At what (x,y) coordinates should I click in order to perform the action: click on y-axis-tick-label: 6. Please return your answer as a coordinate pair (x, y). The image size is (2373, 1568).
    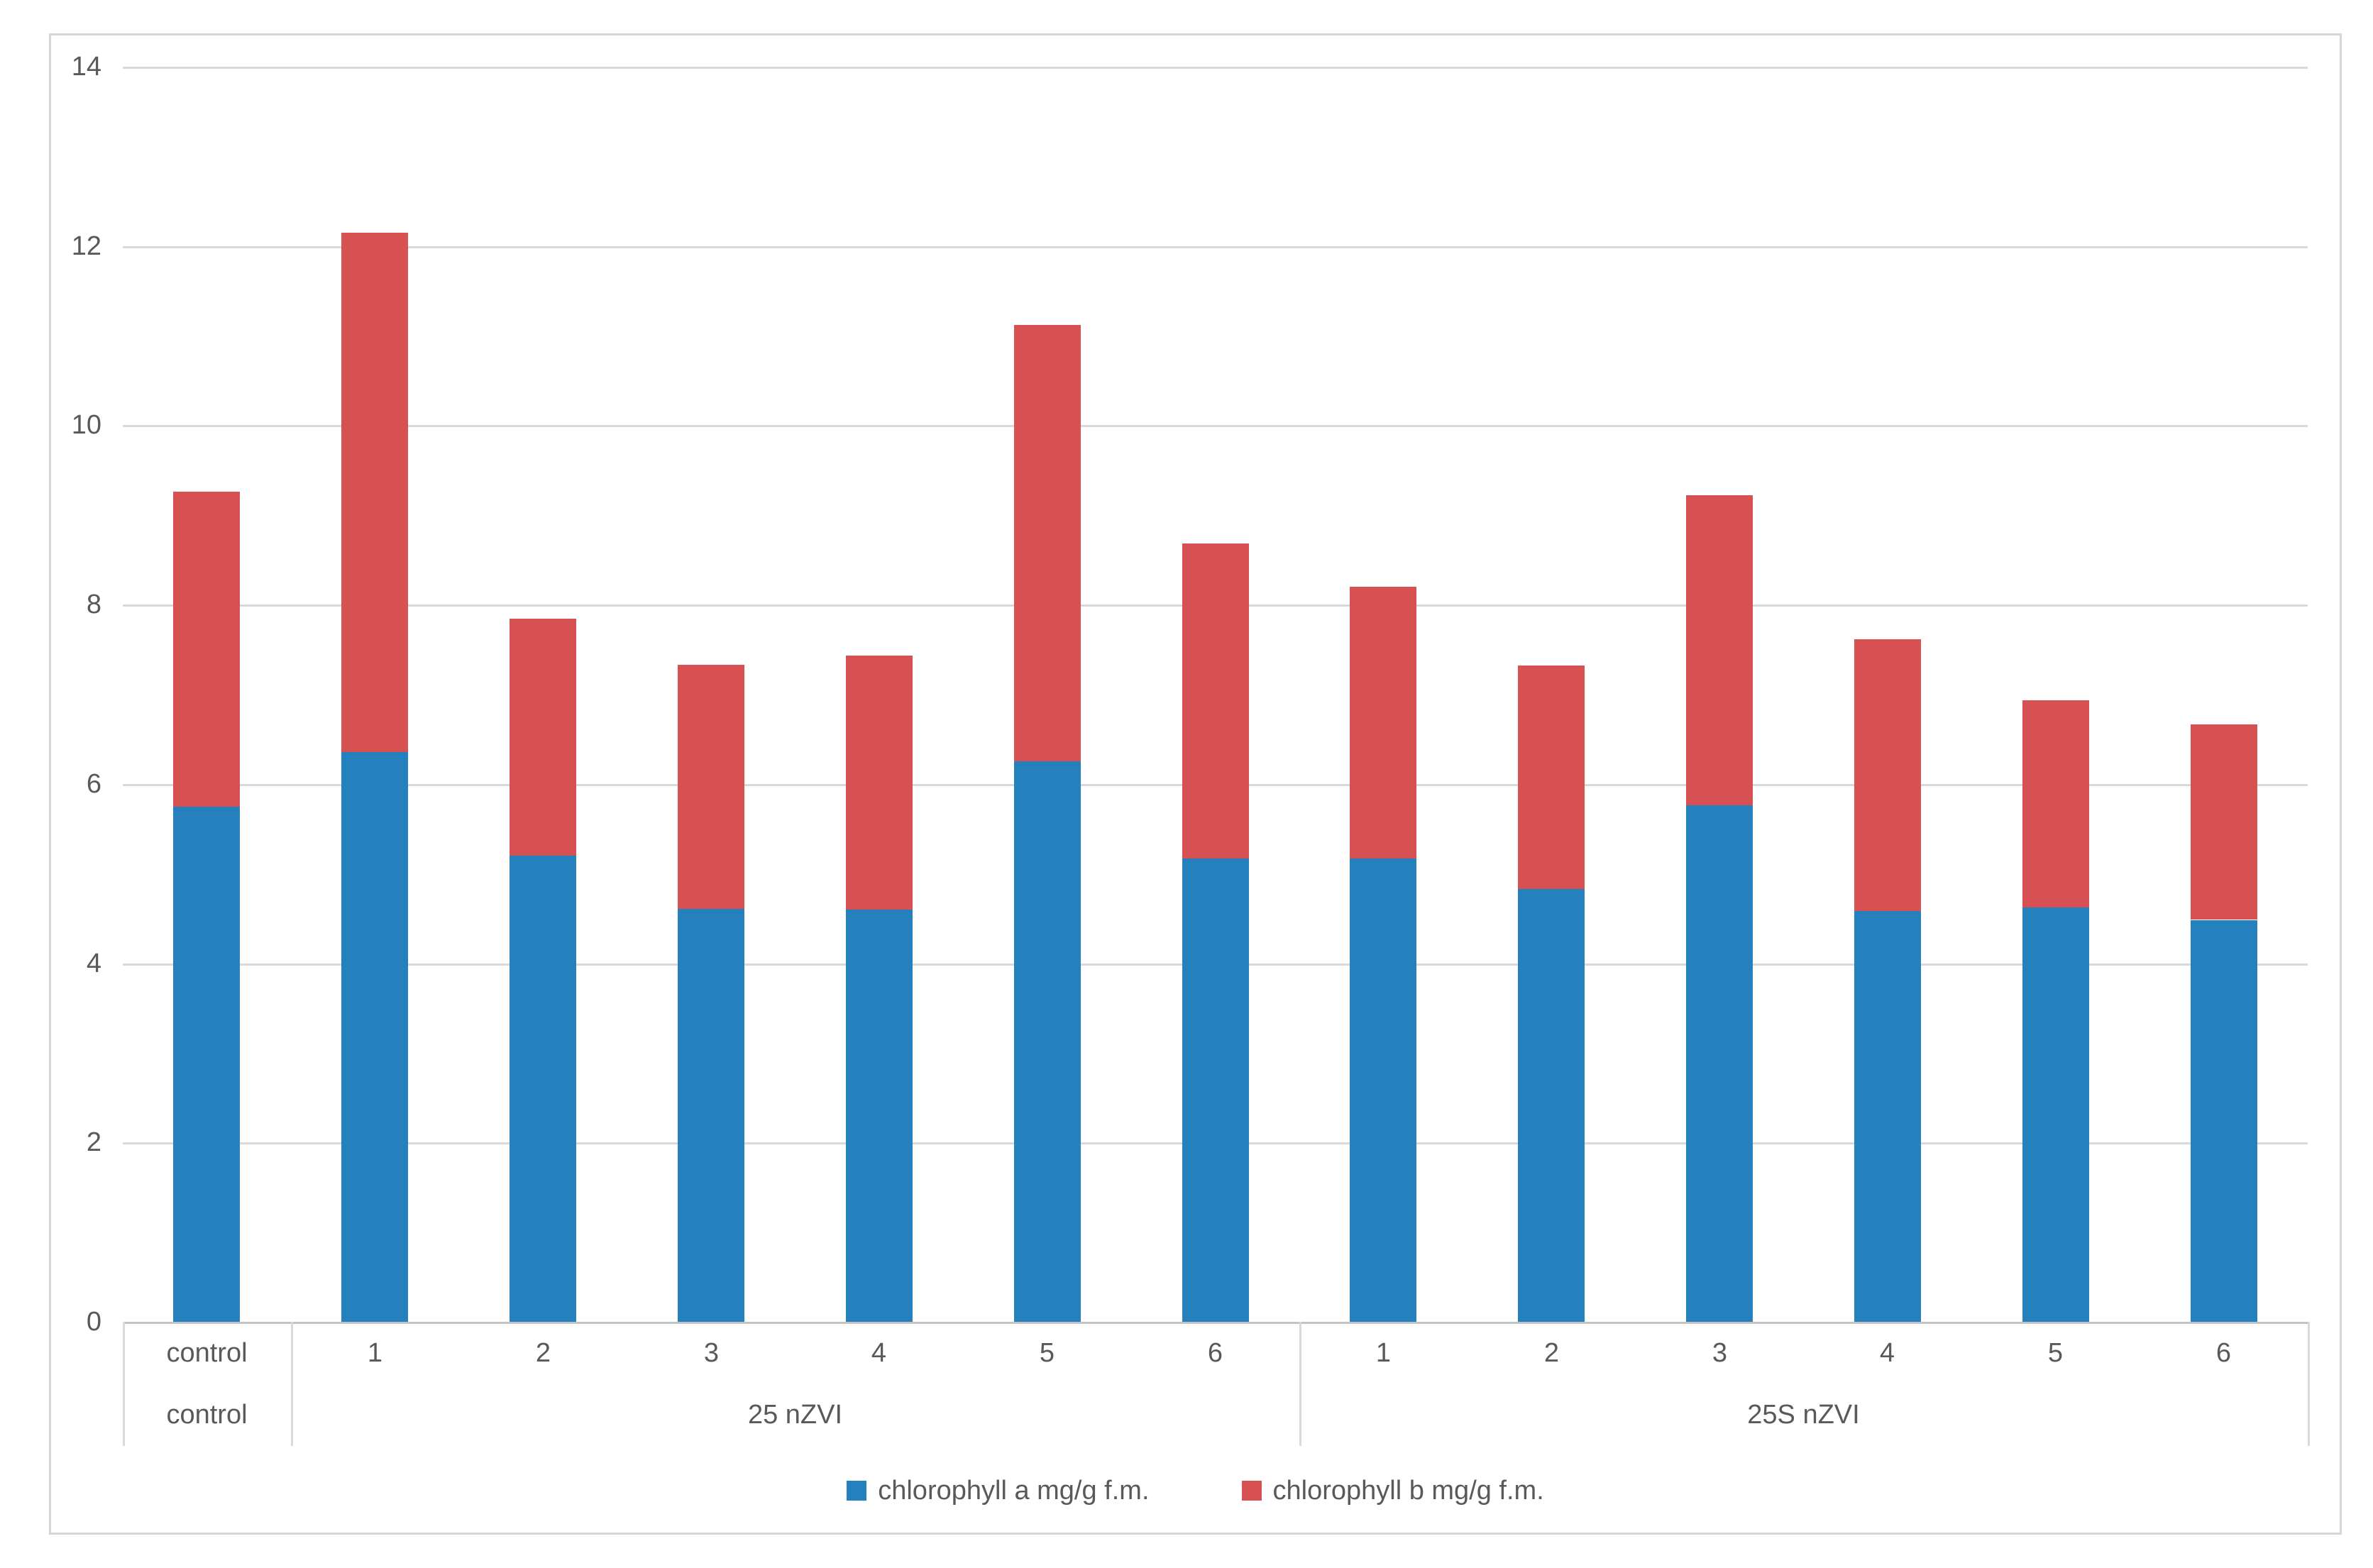
    Looking at the image, I should click on (93, 784).